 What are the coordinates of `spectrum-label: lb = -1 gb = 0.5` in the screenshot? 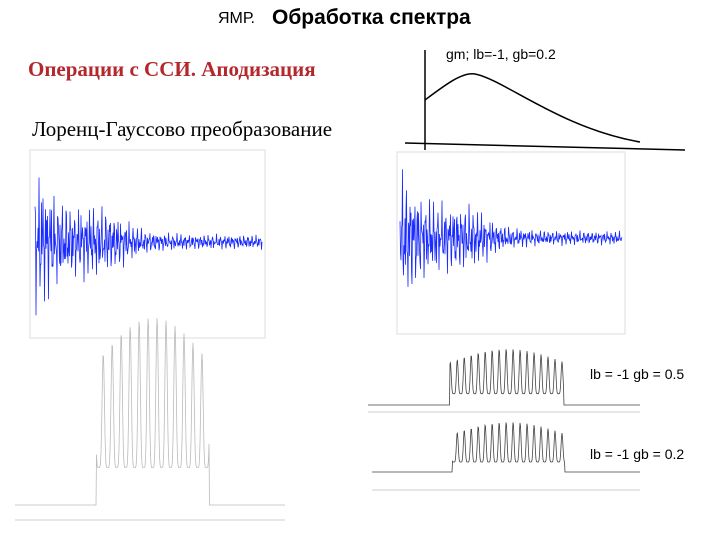 It's located at (637, 374).